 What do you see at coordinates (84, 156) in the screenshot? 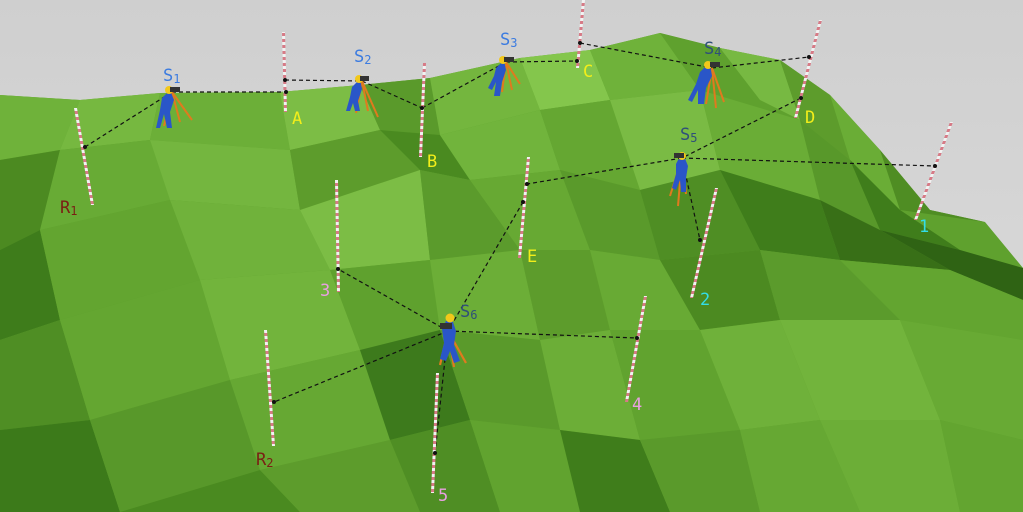
I see `staff-r1` at bounding box center [84, 156].